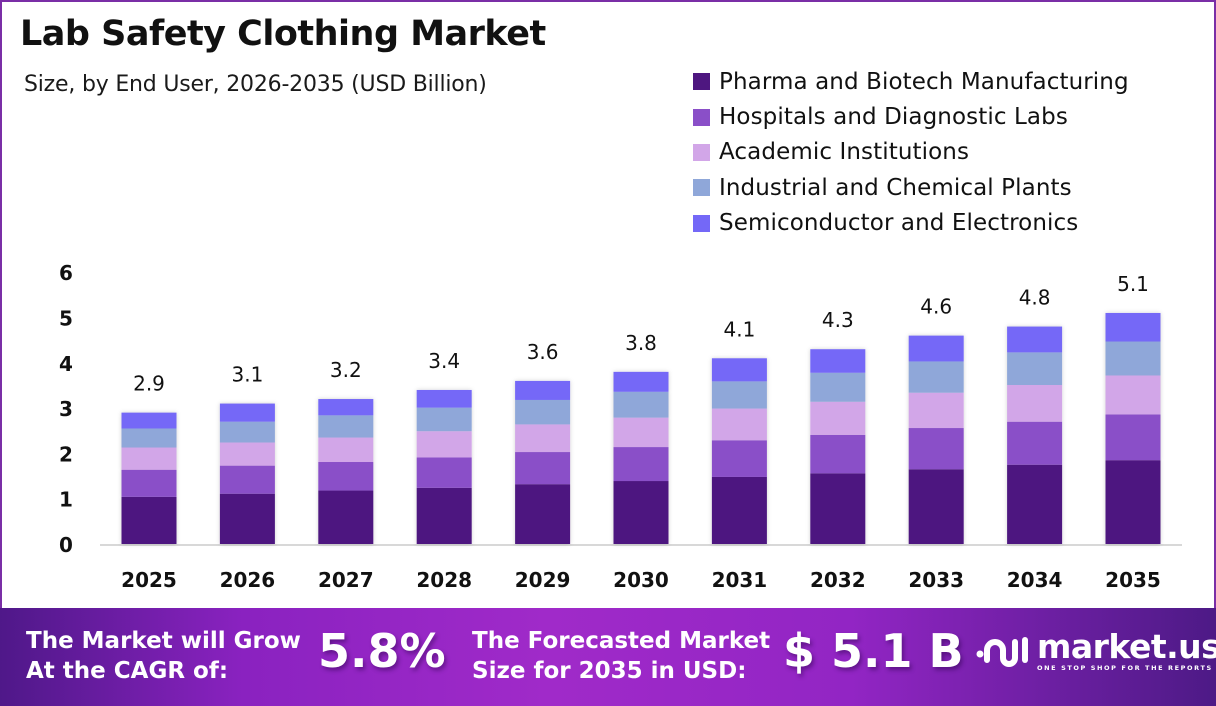 The width and height of the screenshot is (1216, 706). I want to click on x-tick-label: 2025, so click(149, 580).